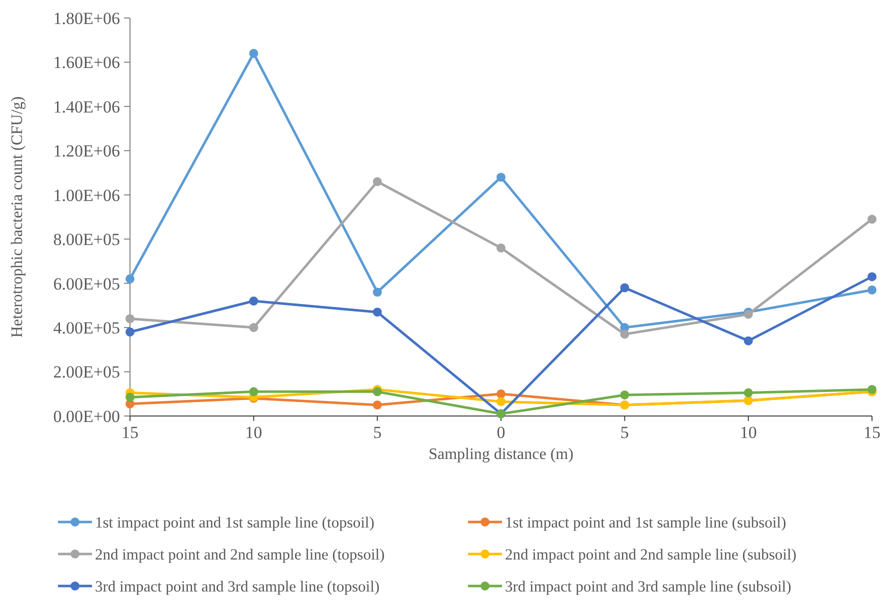  What do you see at coordinates (240, 555) in the screenshot?
I see `legend-label: 2nd impact point and 2nd sample line (topsoil)` at bounding box center [240, 555].